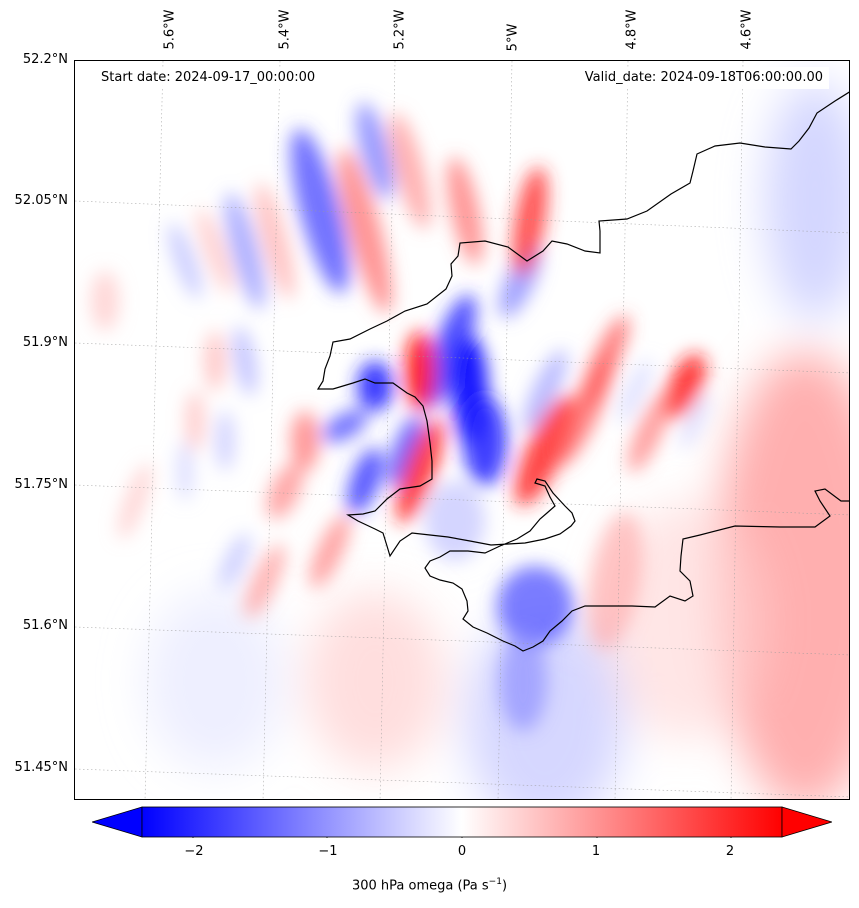  Describe the element at coordinates (495, 882) in the screenshot. I see `colorbar-label-exponent: −1` at that location.